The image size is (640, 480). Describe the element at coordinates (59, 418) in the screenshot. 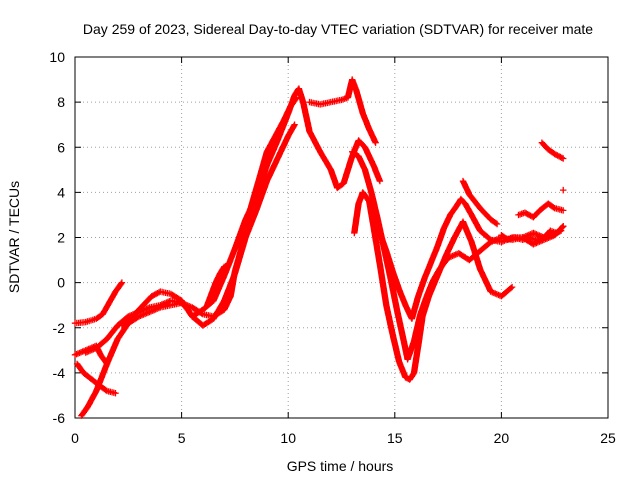

I see `y-tick-label: -6` at that location.